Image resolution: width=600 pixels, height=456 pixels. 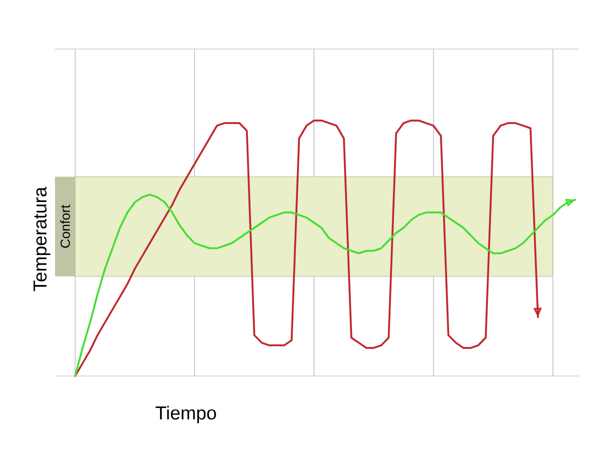 What do you see at coordinates (42, 239) in the screenshot?
I see `y-axis-title: Temperatura` at bounding box center [42, 239].